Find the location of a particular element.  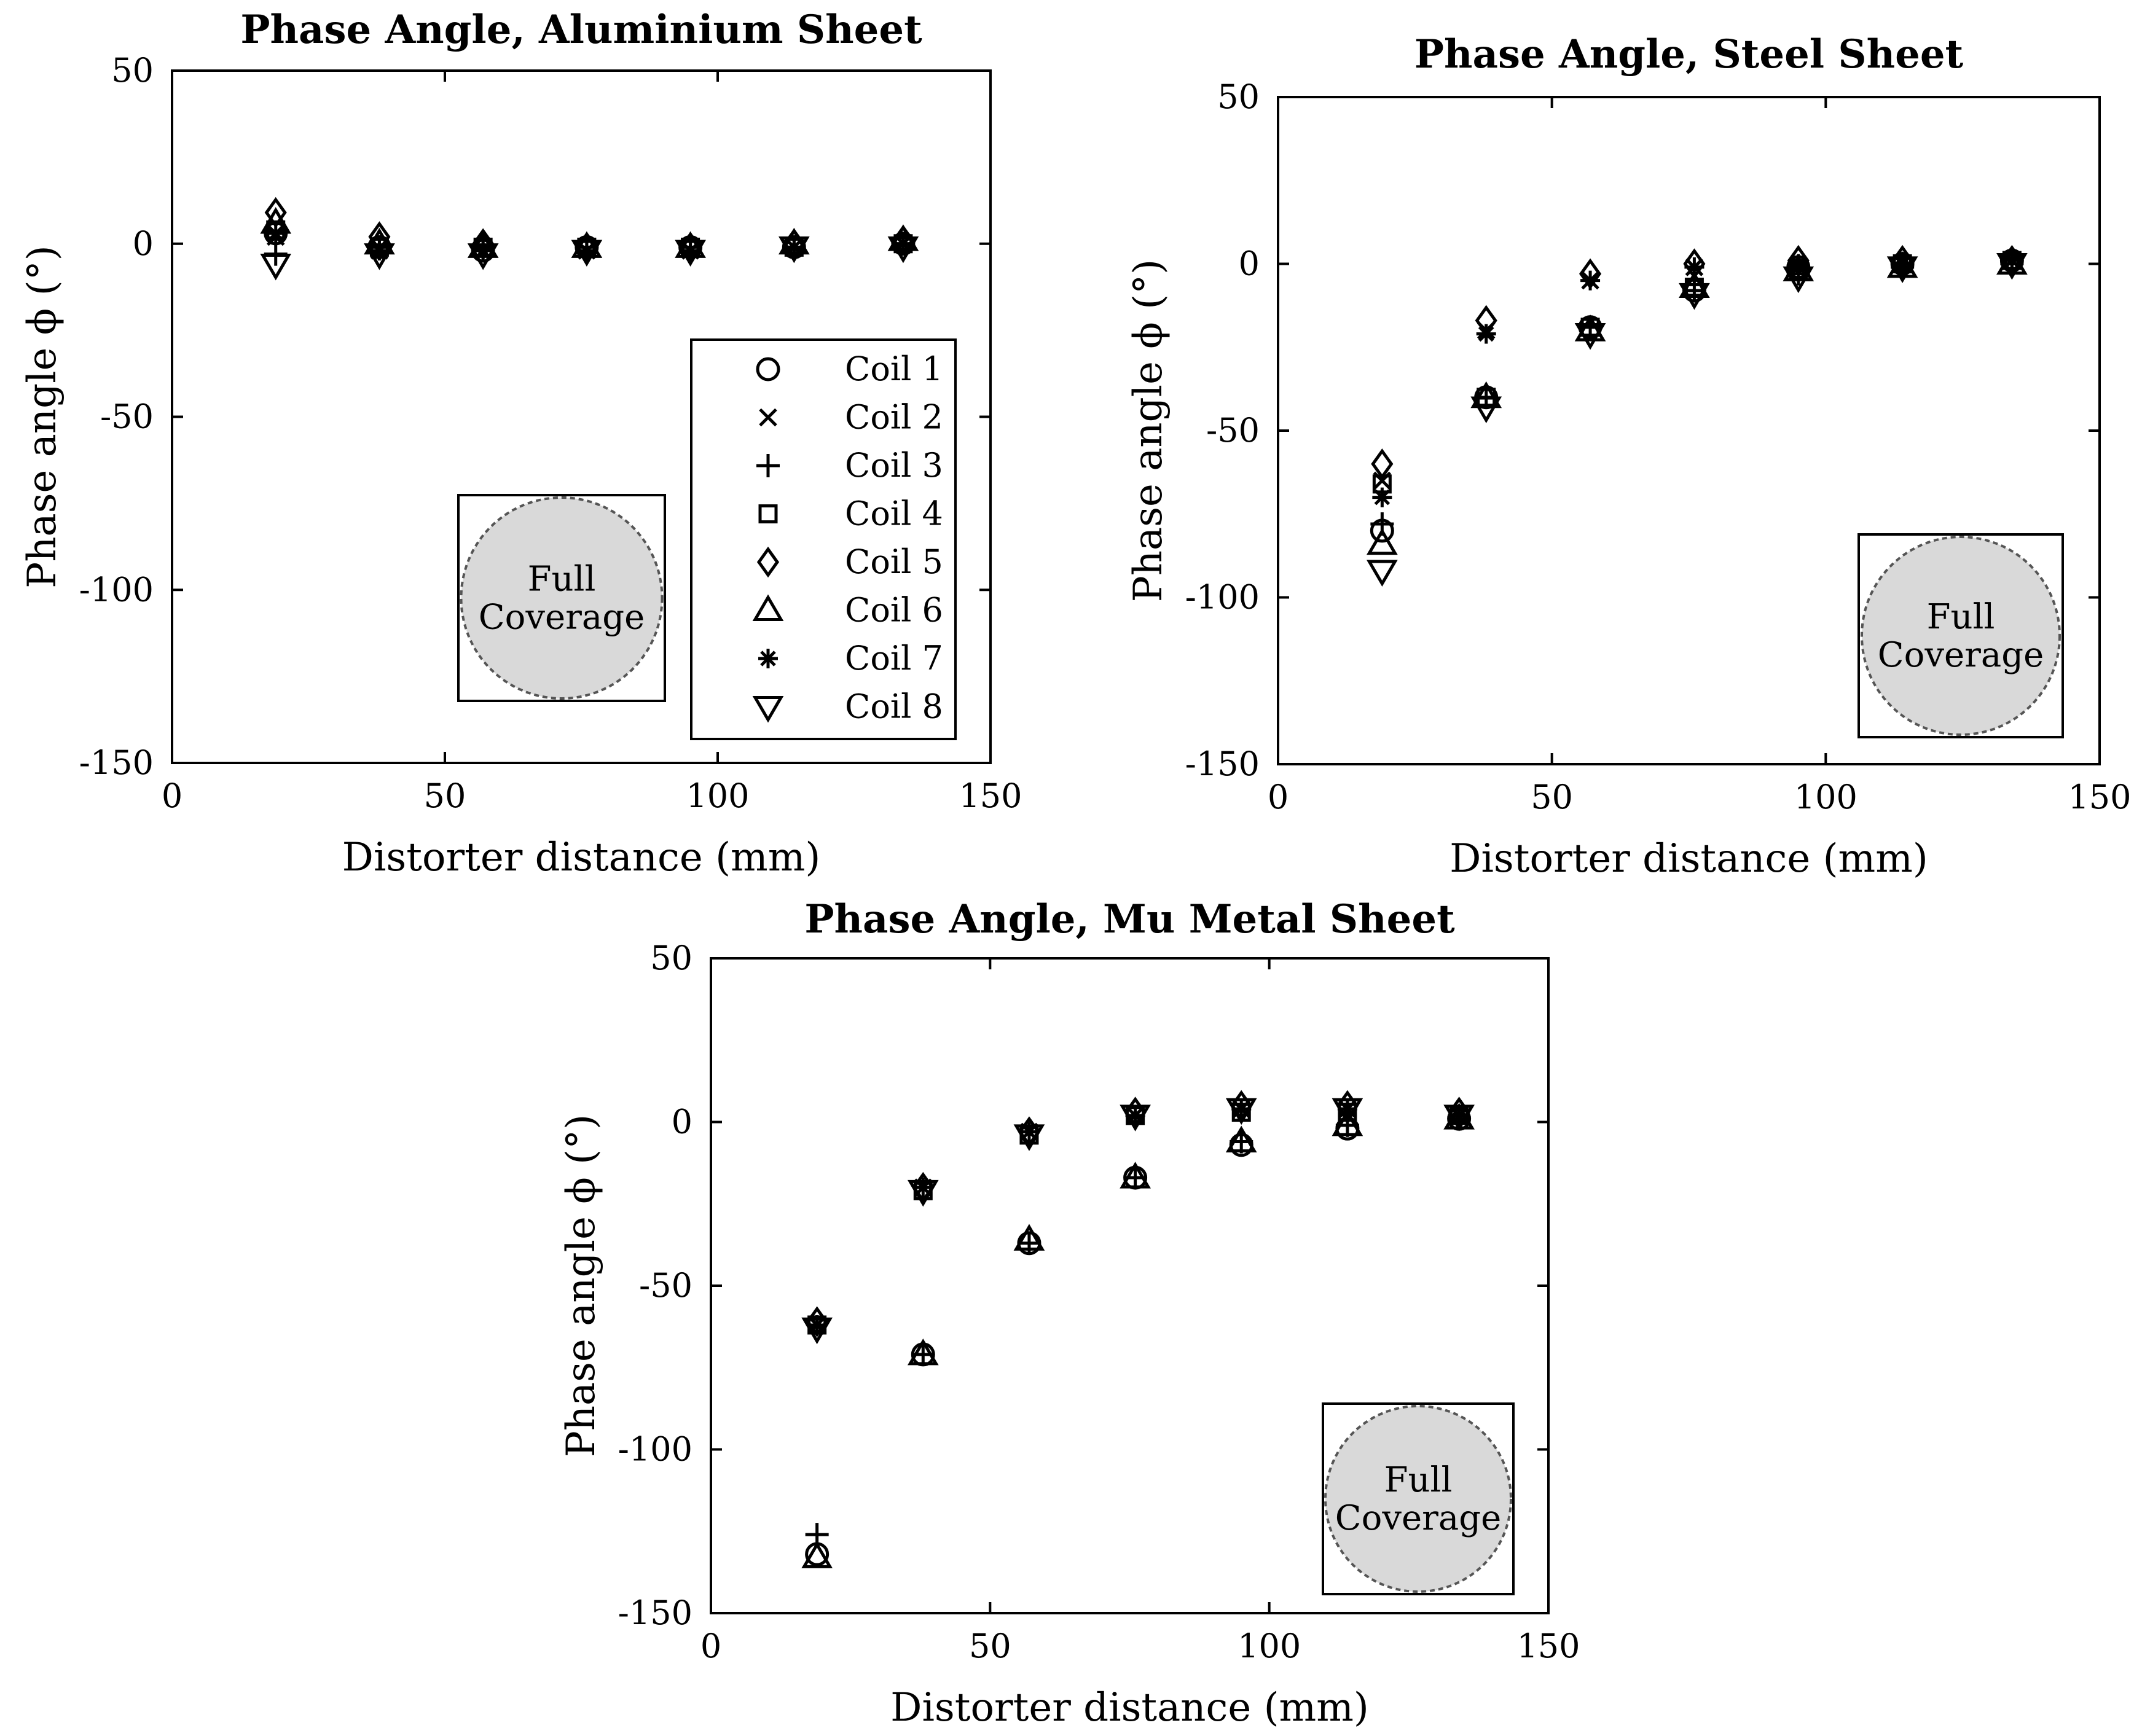

legend-item: Coil 5 is located at coordinates (849, 561).